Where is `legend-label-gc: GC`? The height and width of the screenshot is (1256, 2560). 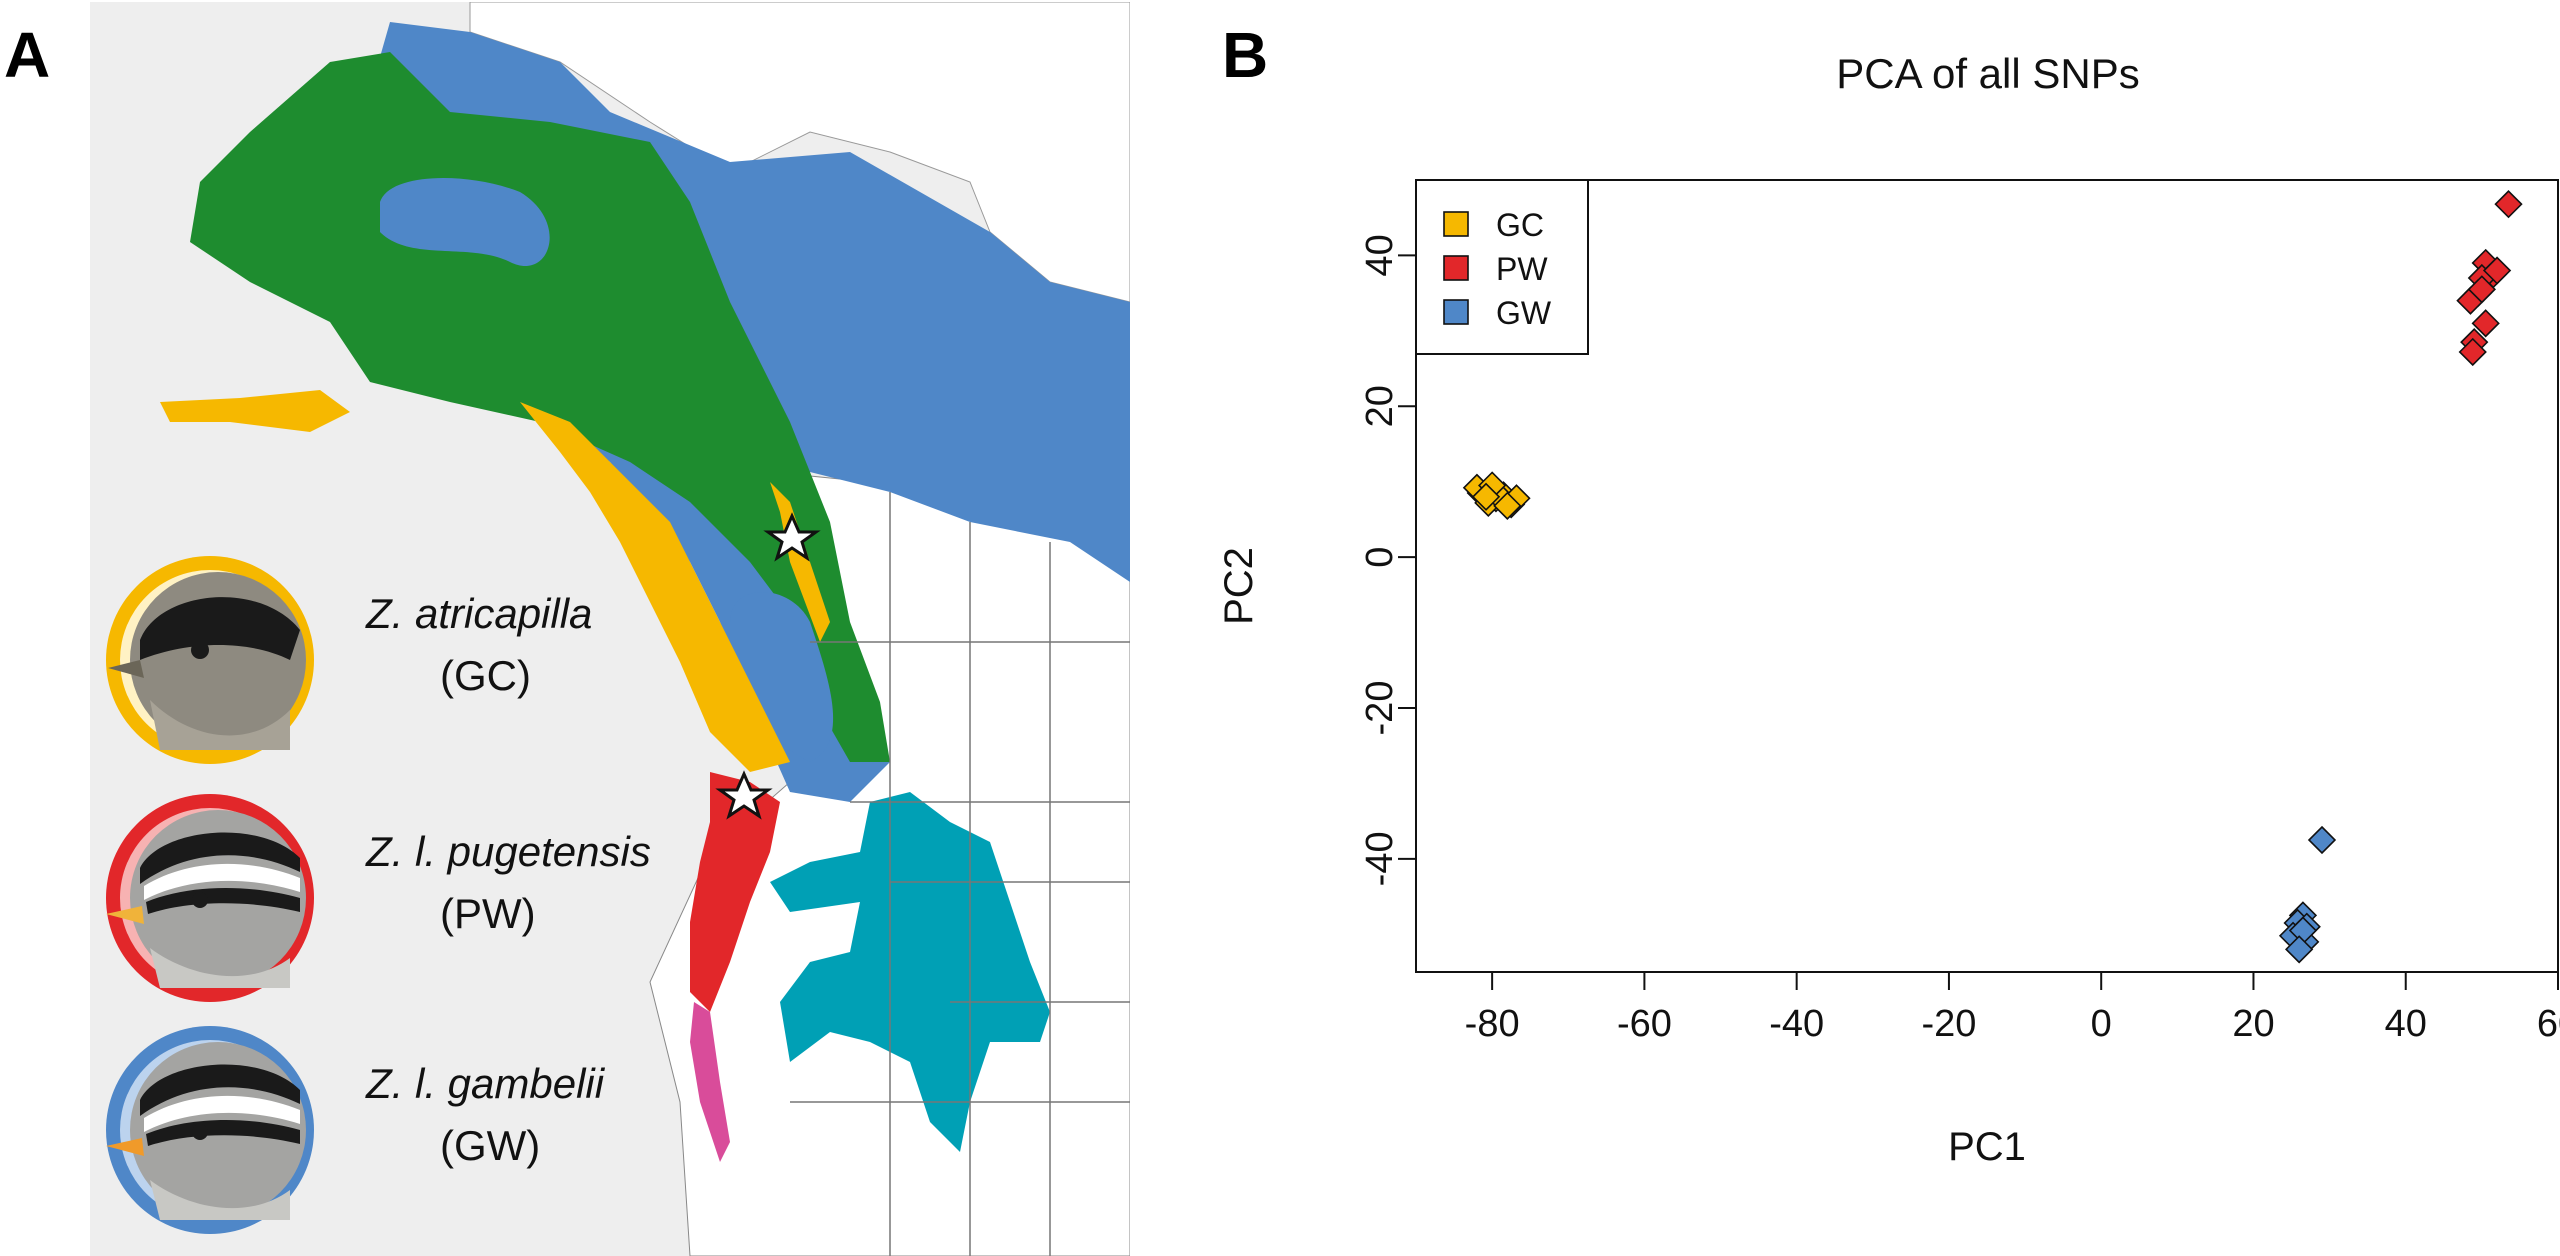 legend-label-gc: GC is located at coordinates (1520, 225).